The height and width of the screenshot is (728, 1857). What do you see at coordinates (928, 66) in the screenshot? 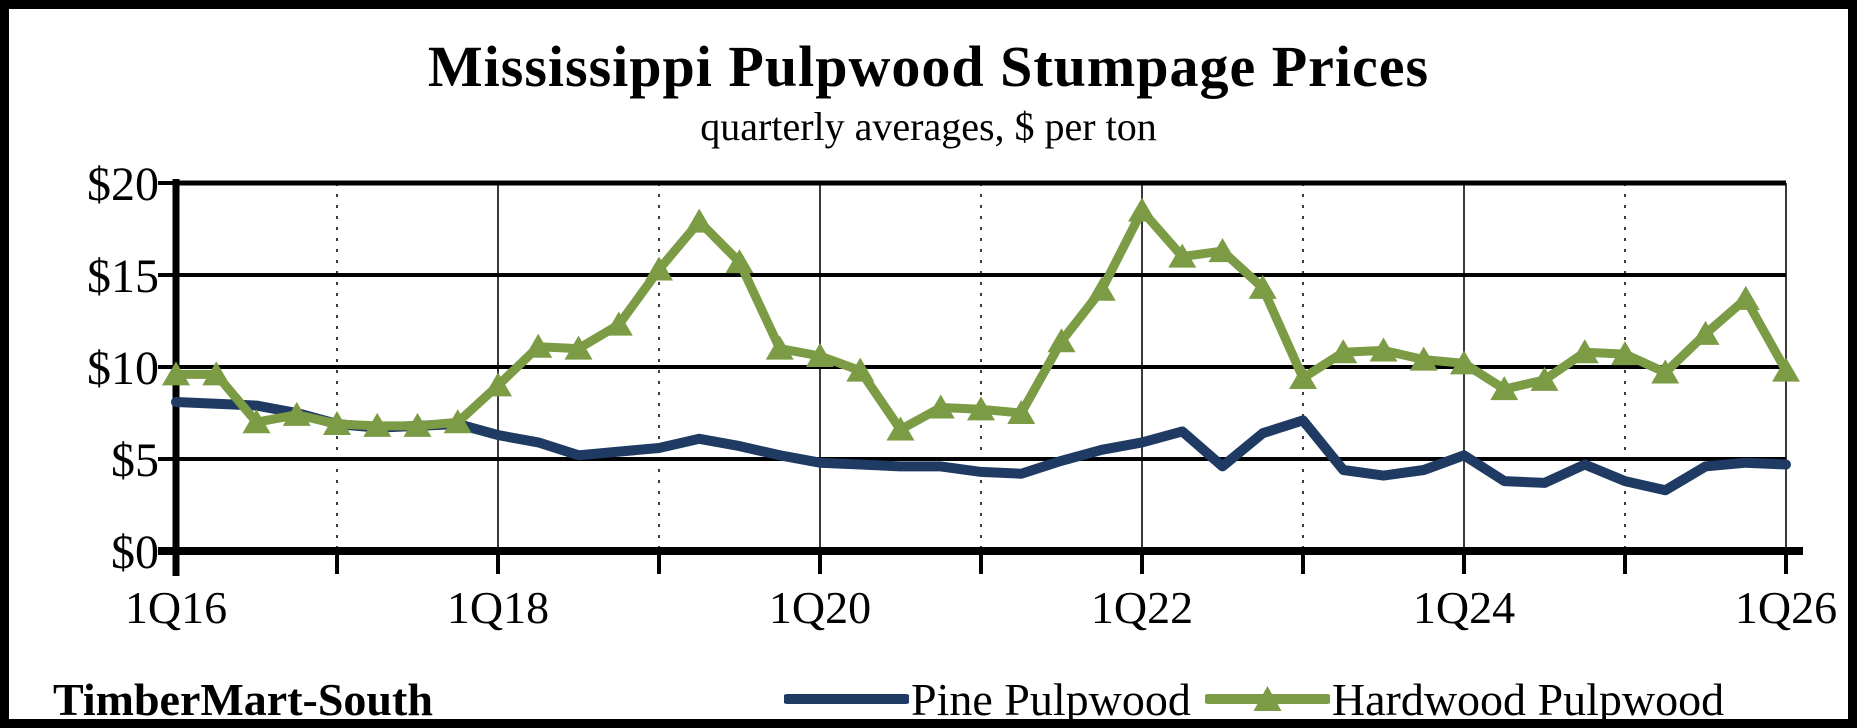
I see `chart-title: Mississippi Pulpwood Stumpage Prices` at bounding box center [928, 66].